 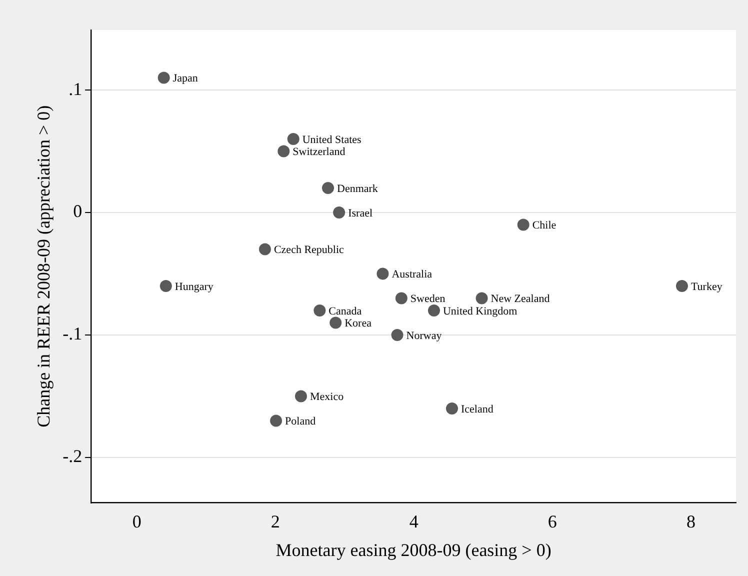 What do you see at coordinates (357, 188) in the screenshot?
I see `annotation: Denmark` at bounding box center [357, 188].